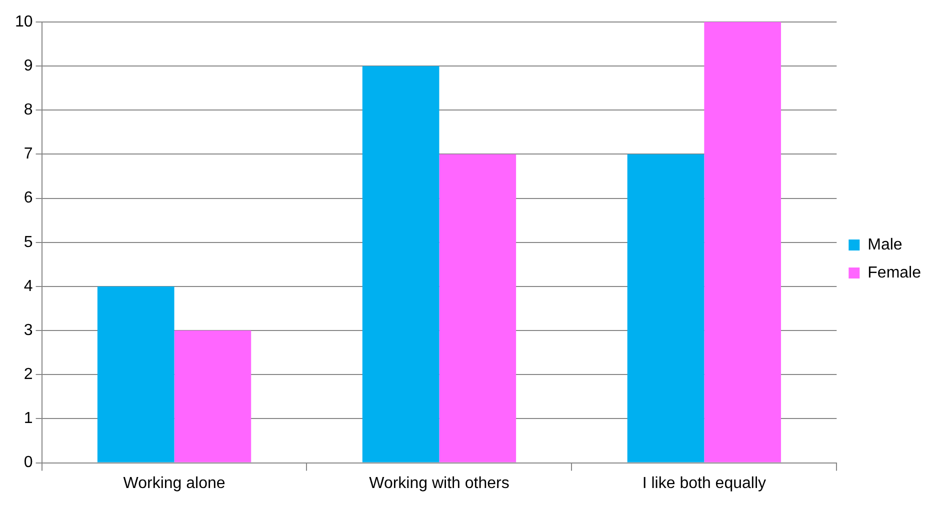  I want to click on x-tick-label: Working with others, so click(439, 483).